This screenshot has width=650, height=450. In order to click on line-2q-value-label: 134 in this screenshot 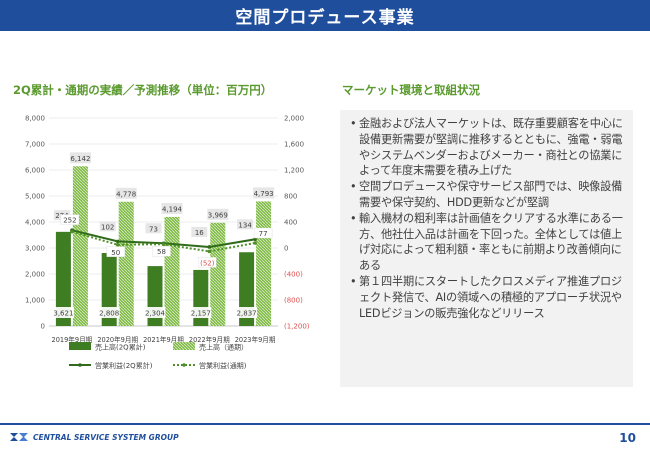, I will do `click(245, 225)`.